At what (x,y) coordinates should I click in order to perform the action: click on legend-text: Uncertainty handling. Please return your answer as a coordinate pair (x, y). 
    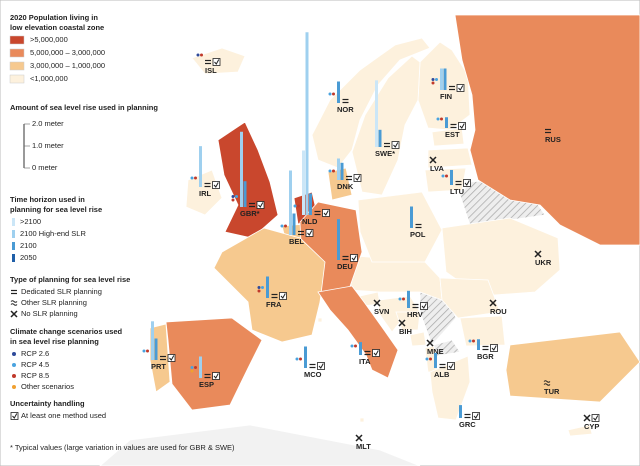
    Looking at the image, I should click on (47, 403).